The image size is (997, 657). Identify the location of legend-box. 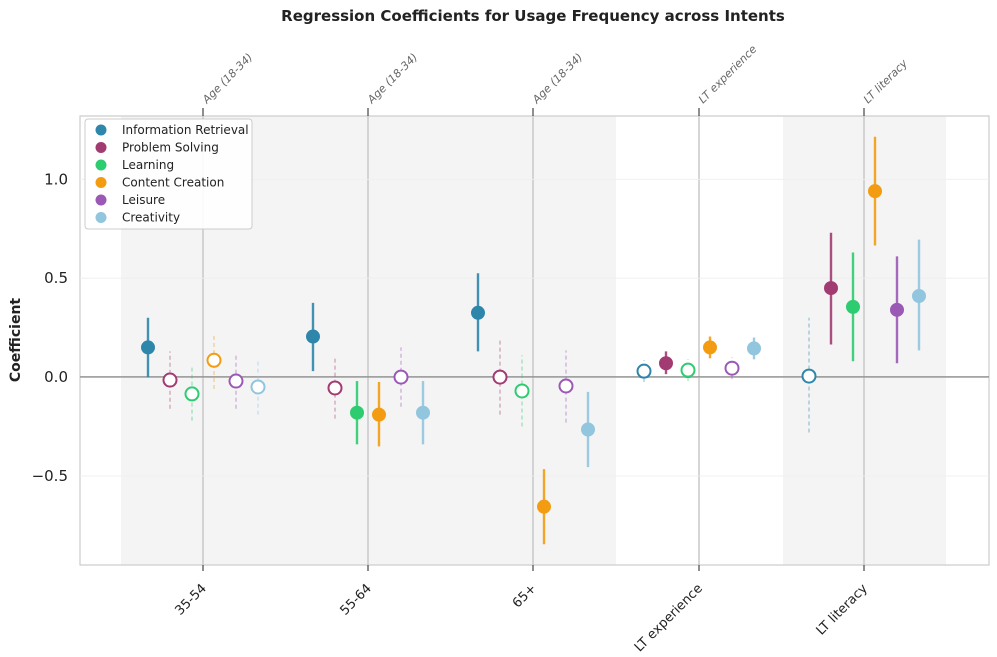
(168, 174).